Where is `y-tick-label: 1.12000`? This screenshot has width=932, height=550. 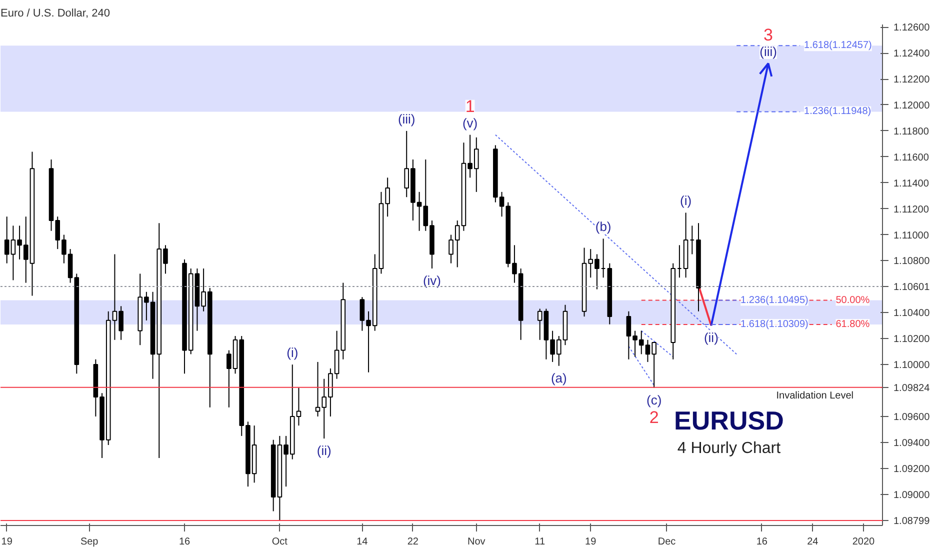
y-tick-label: 1.12000 is located at coordinates (912, 106).